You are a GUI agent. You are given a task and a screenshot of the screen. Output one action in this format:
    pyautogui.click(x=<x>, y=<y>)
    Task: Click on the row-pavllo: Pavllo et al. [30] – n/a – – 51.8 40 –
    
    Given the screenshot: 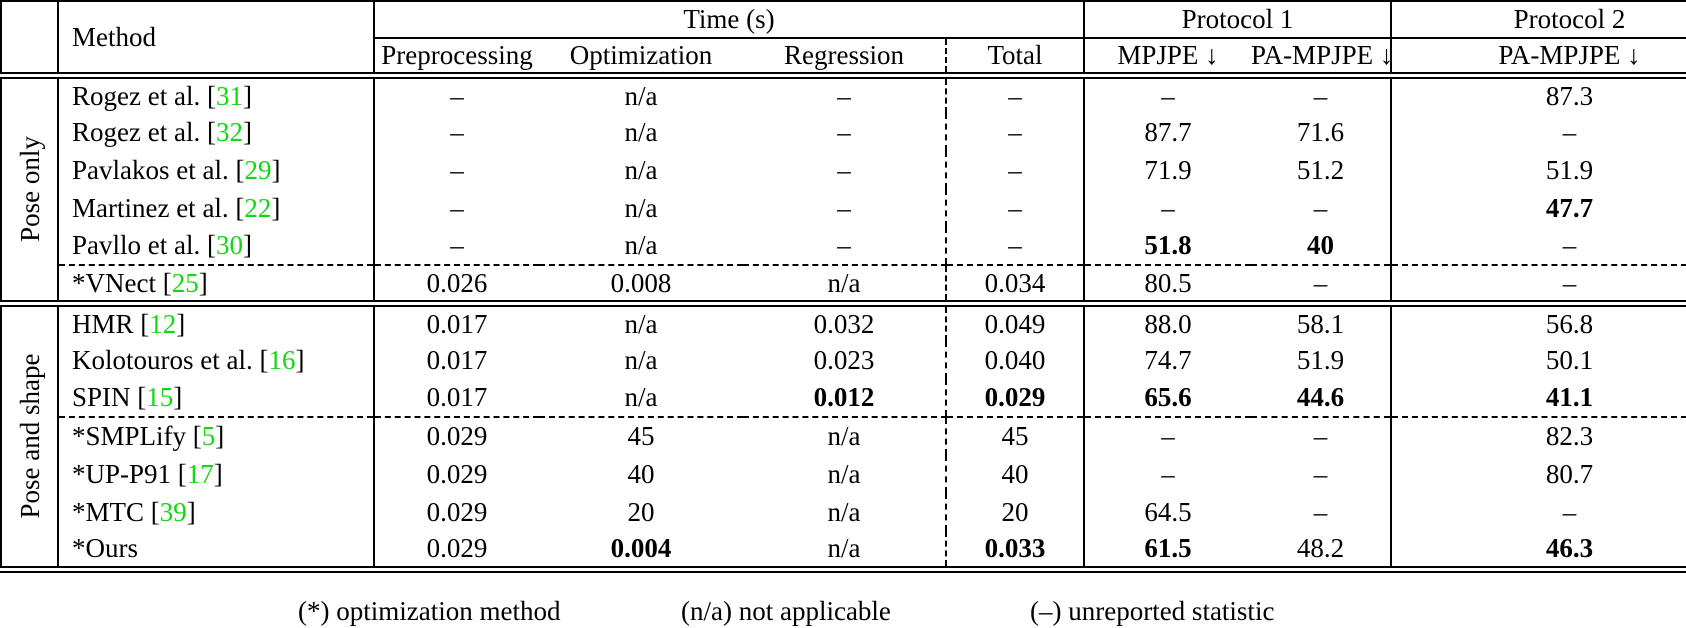 What is the action you would take?
    pyautogui.click(x=843, y=246)
    